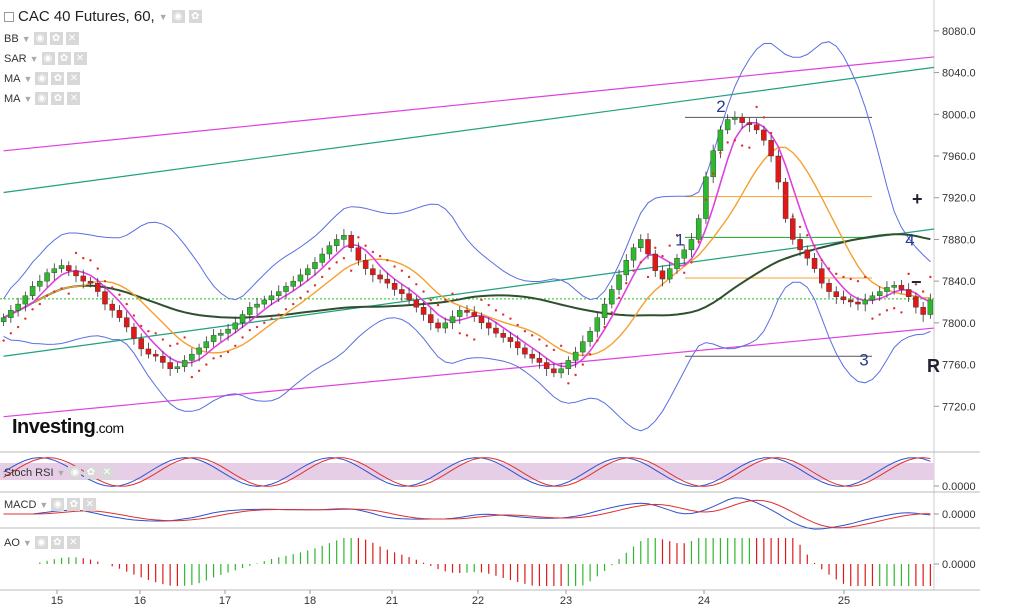 This screenshot has height=610, width=1019. What do you see at coordinates (933, 366) in the screenshot?
I see `reset-zoom-button: R` at bounding box center [933, 366].